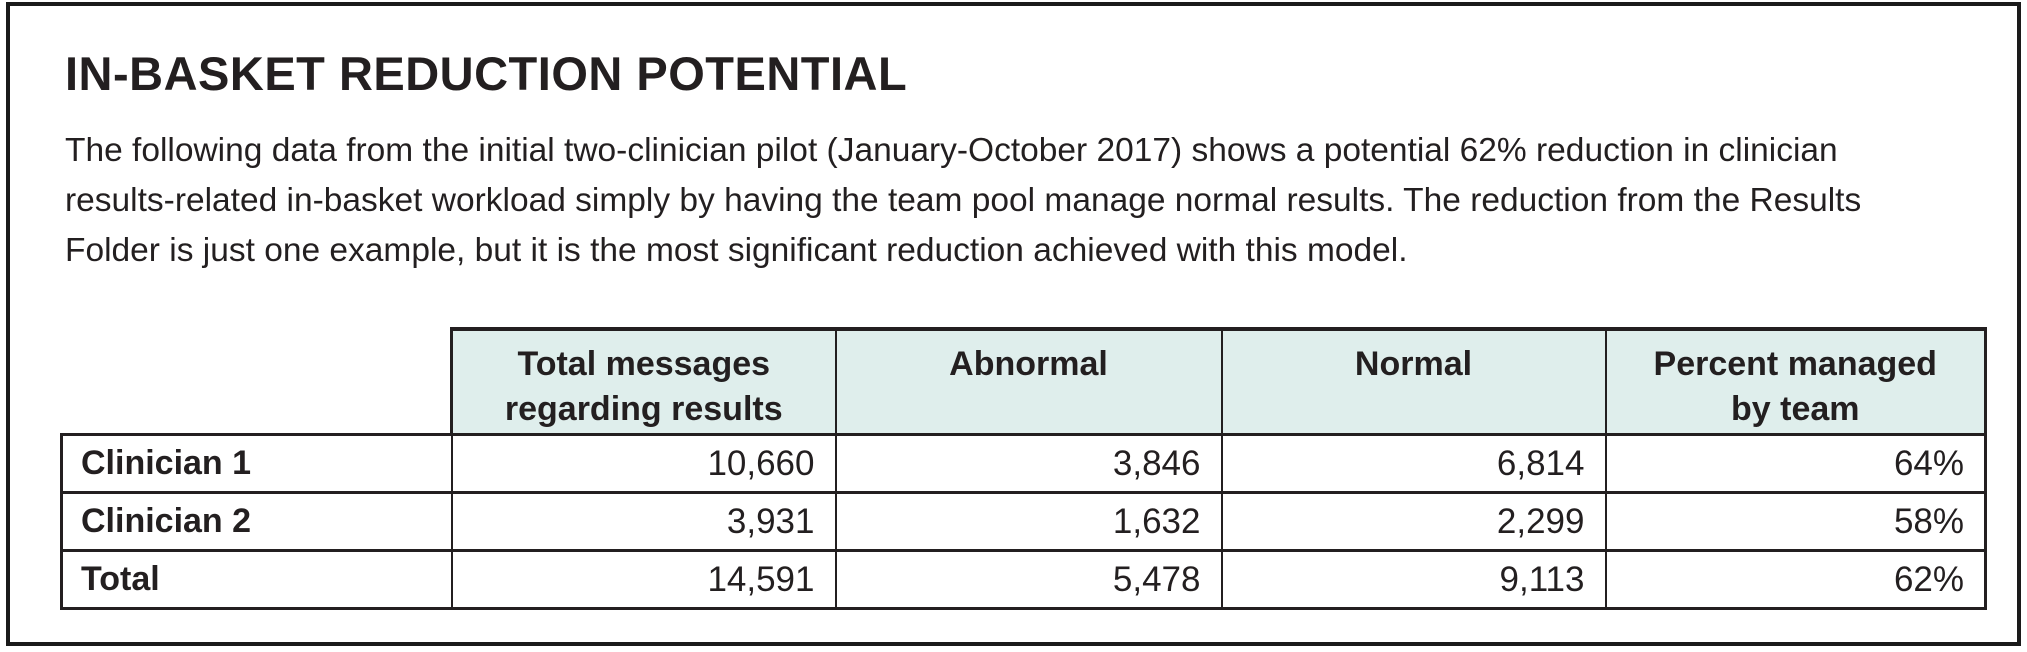 The height and width of the screenshot is (652, 2027). What do you see at coordinates (643, 463) in the screenshot?
I see `cell-total-messages: 10,660` at bounding box center [643, 463].